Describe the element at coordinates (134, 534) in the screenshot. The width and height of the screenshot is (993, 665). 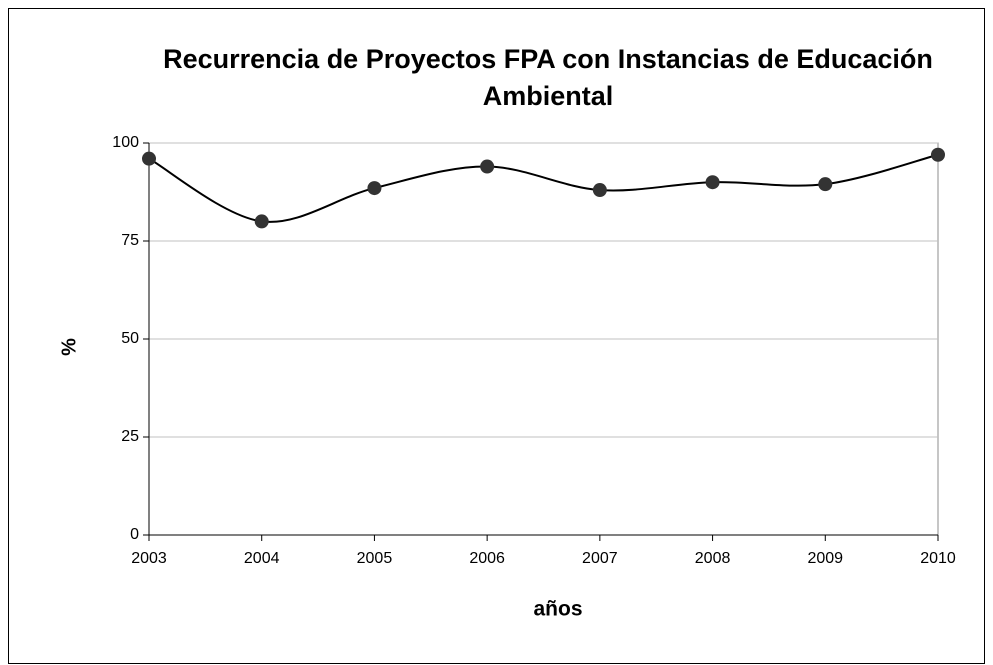
I see `y-tick-label: 0` at that location.